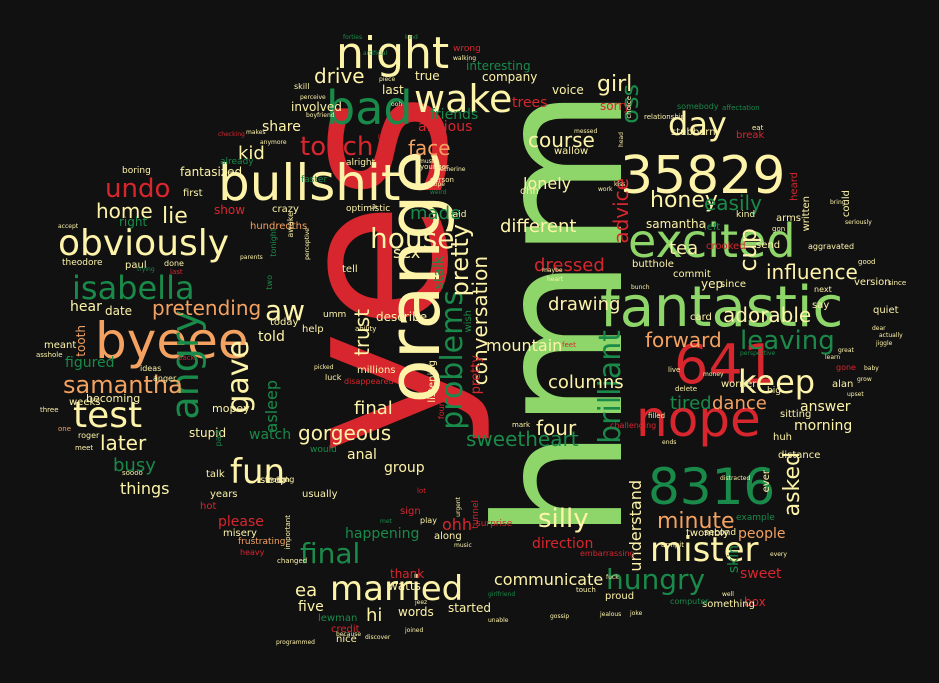 The height and width of the screenshot is (683, 939). I want to click on cloud-word: kind, so click(411, 37).